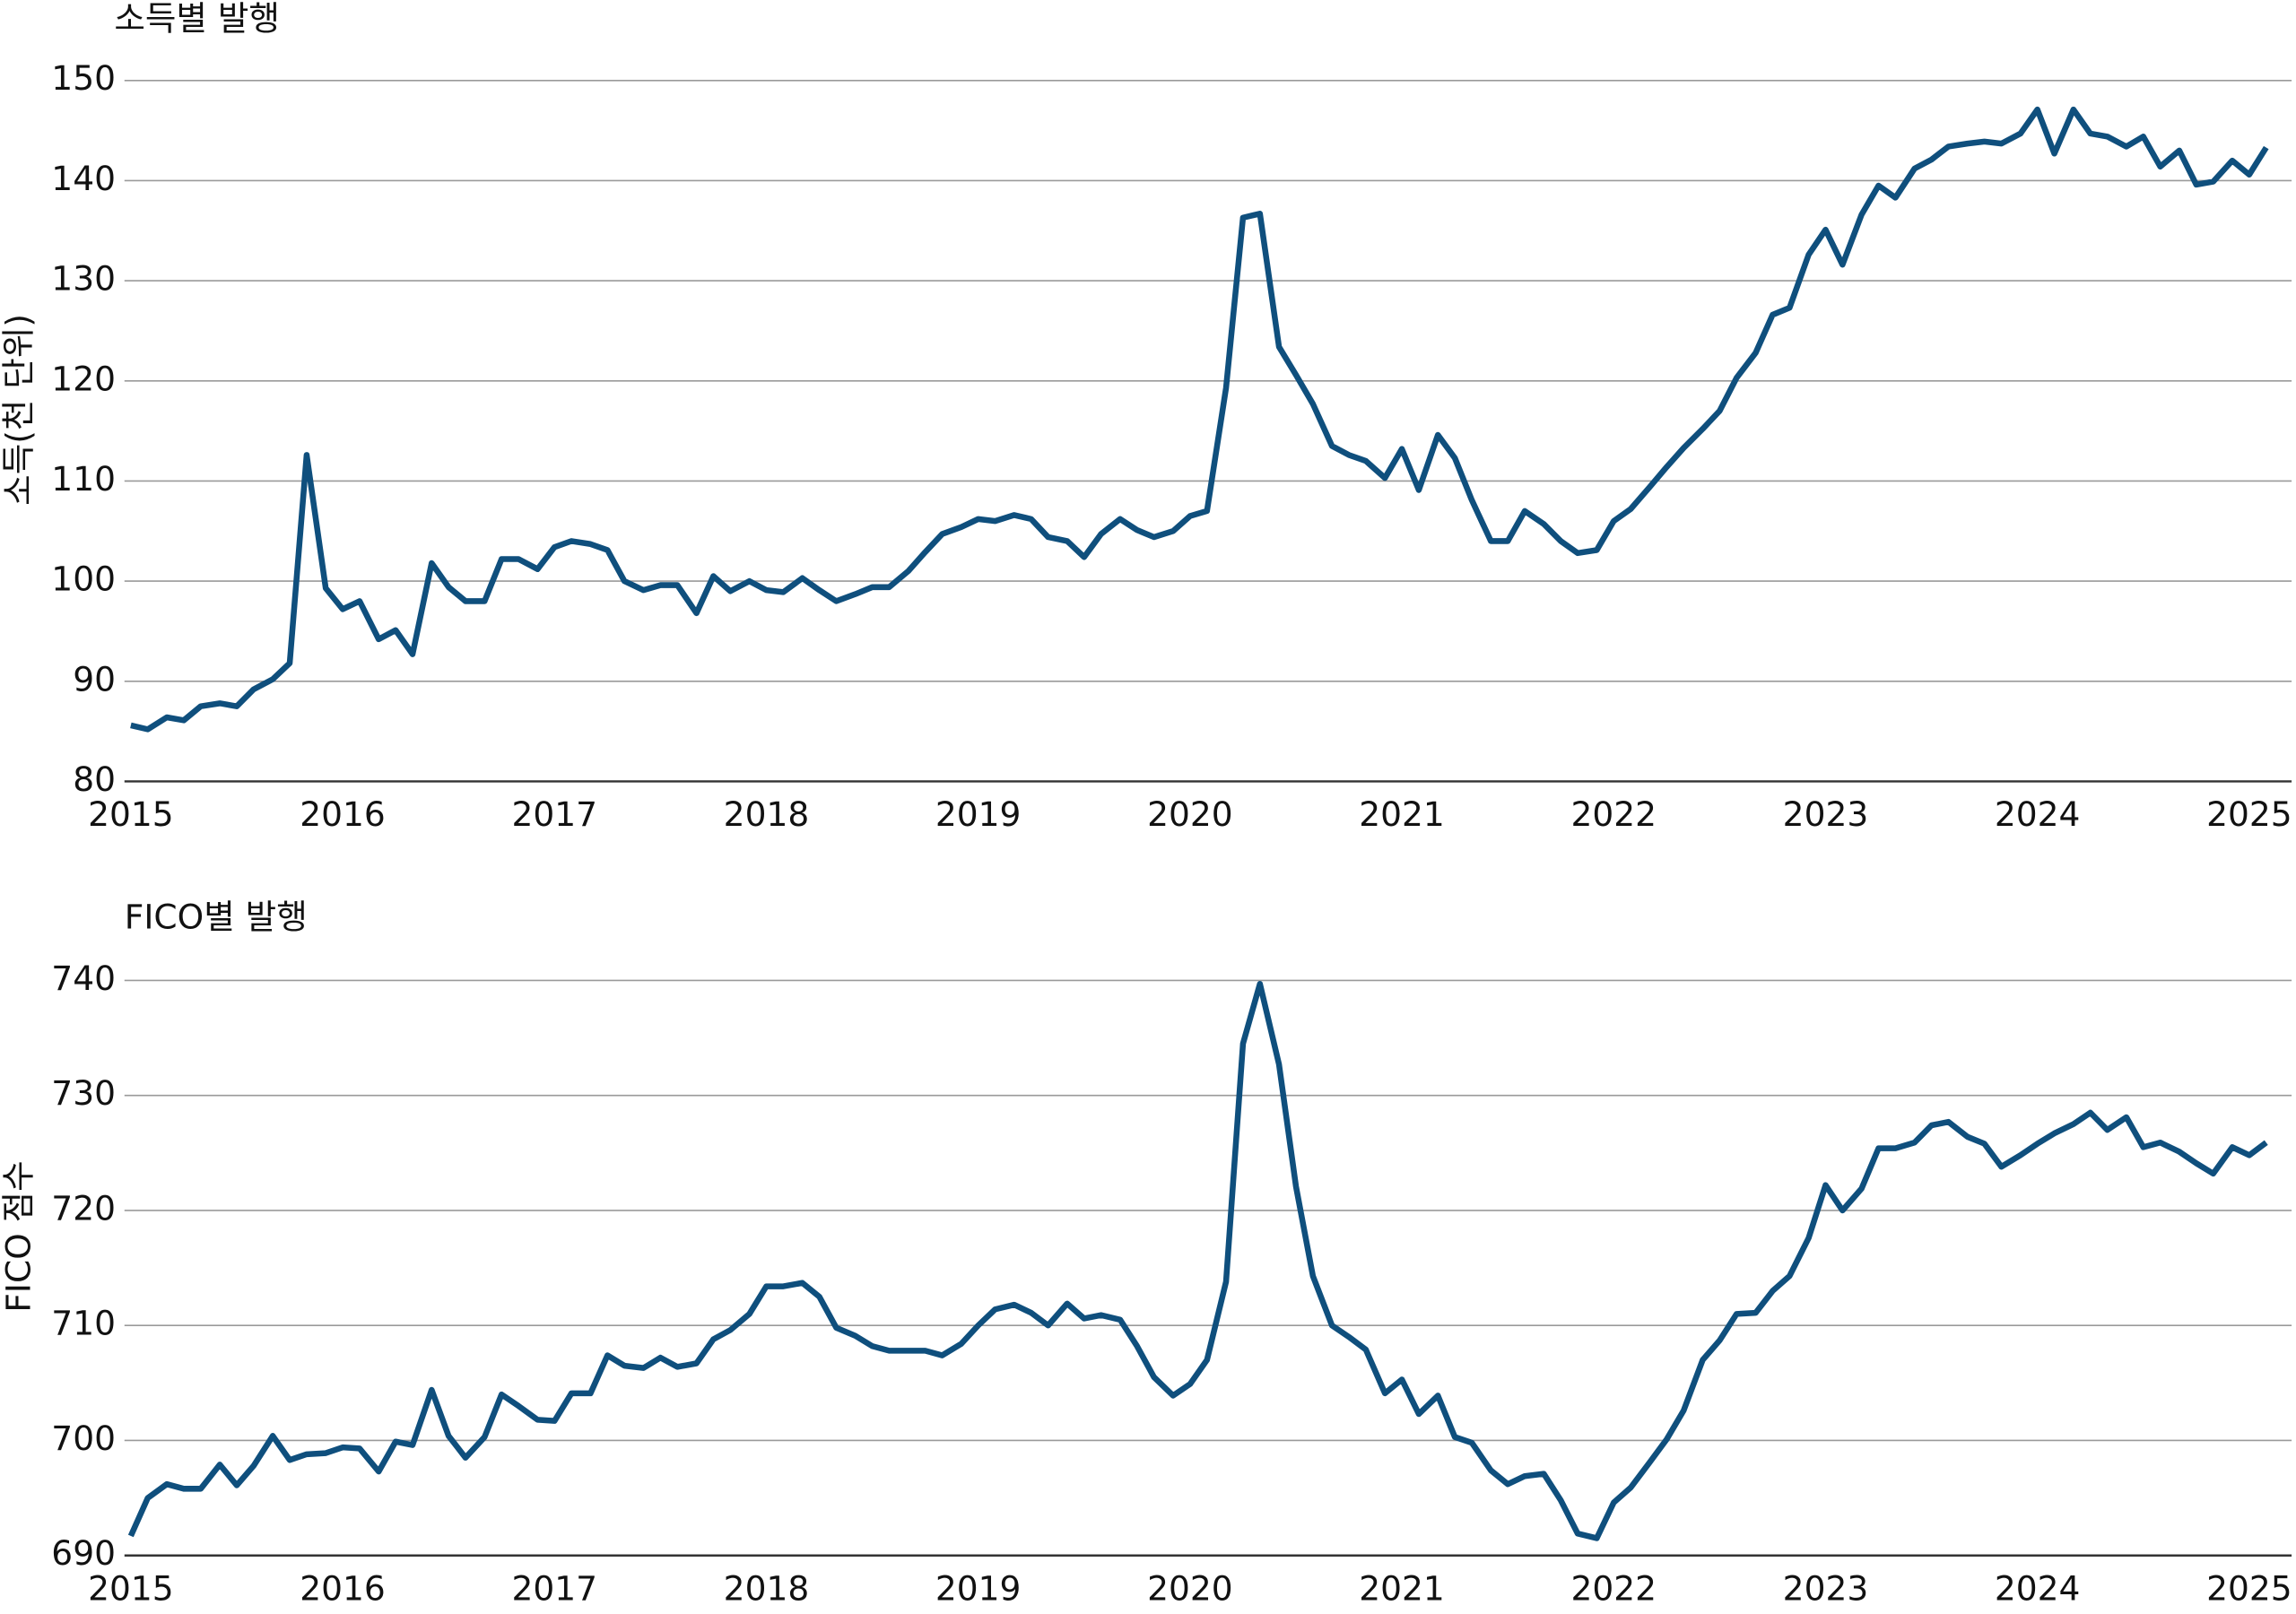 The width and height of the screenshot is (2296, 1614). I want to click on y-tick-label: 150, so click(83, 78).